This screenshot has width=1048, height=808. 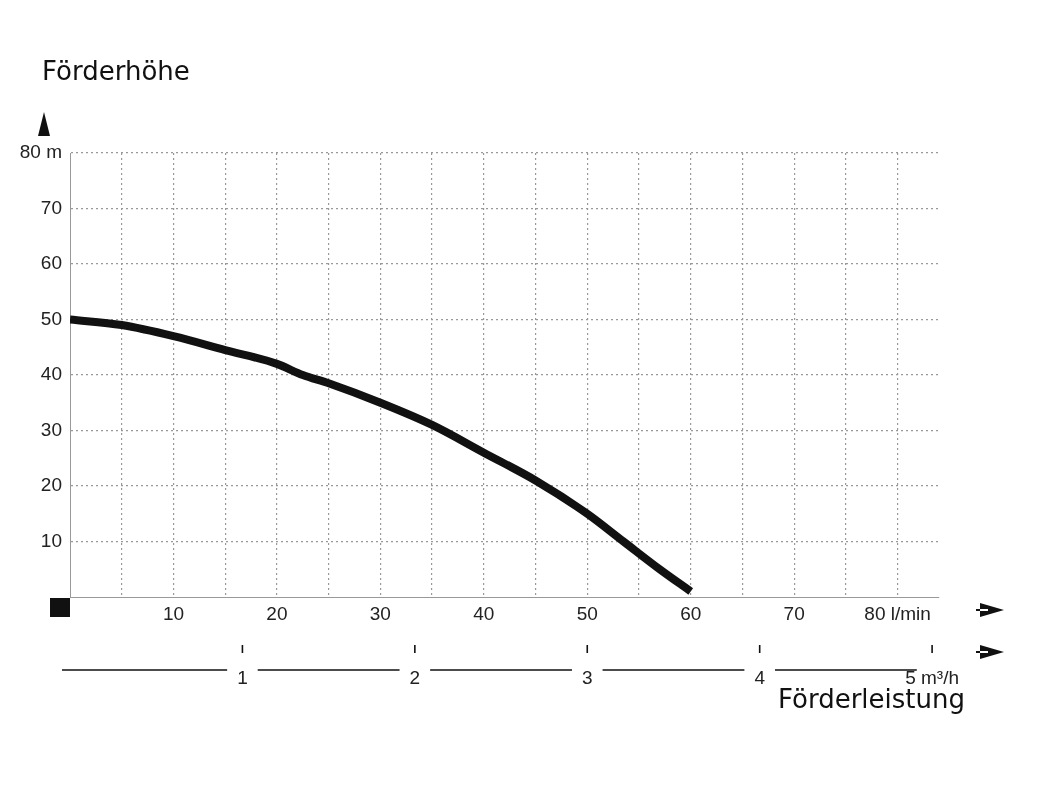 What do you see at coordinates (173, 613) in the screenshot?
I see `x-tick-label: 10` at bounding box center [173, 613].